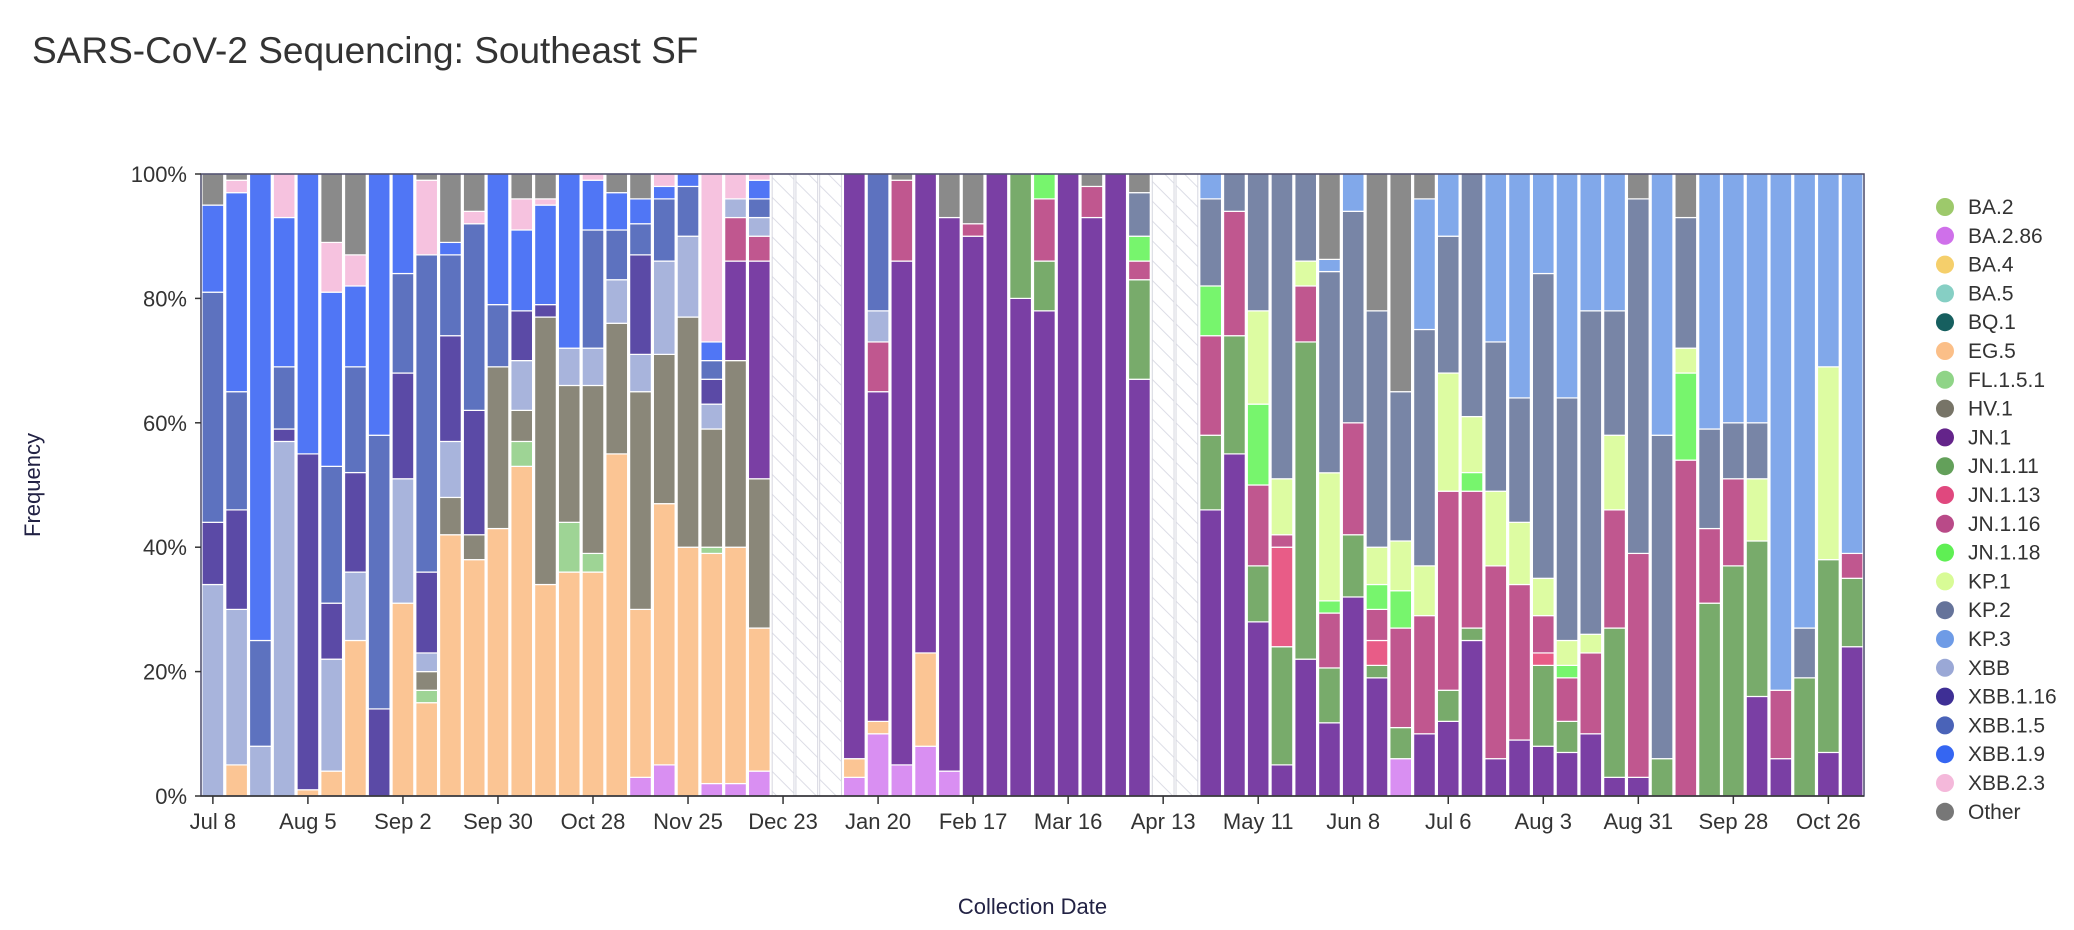  What do you see at coordinates (783, 821) in the screenshot?
I see `x-tick-label: Dec 23` at bounding box center [783, 821].